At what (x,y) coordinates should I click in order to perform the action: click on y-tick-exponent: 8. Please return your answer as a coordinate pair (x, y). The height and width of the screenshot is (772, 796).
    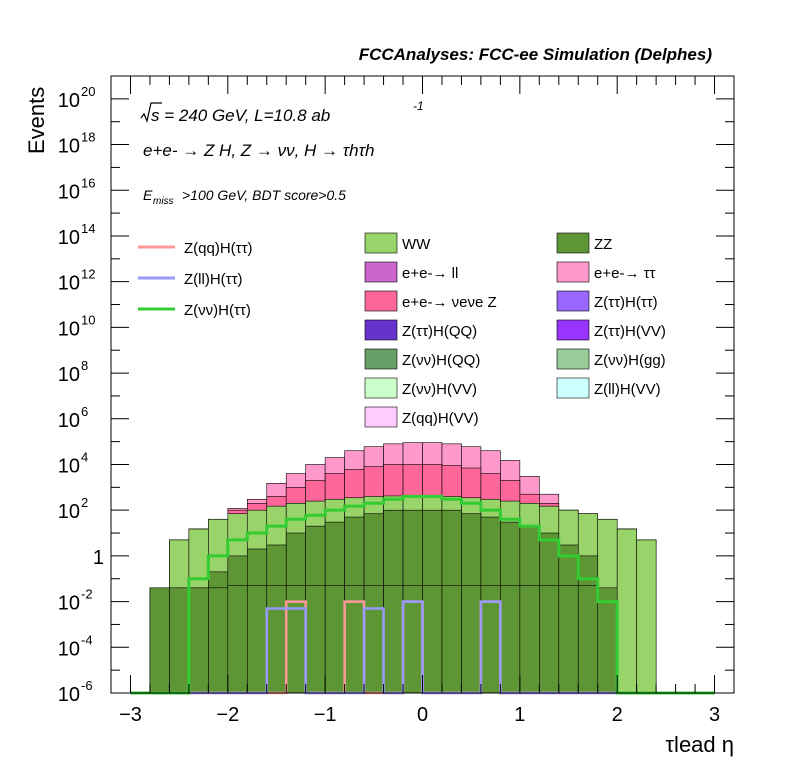
    Looking at the image, I should click on (84, 365).